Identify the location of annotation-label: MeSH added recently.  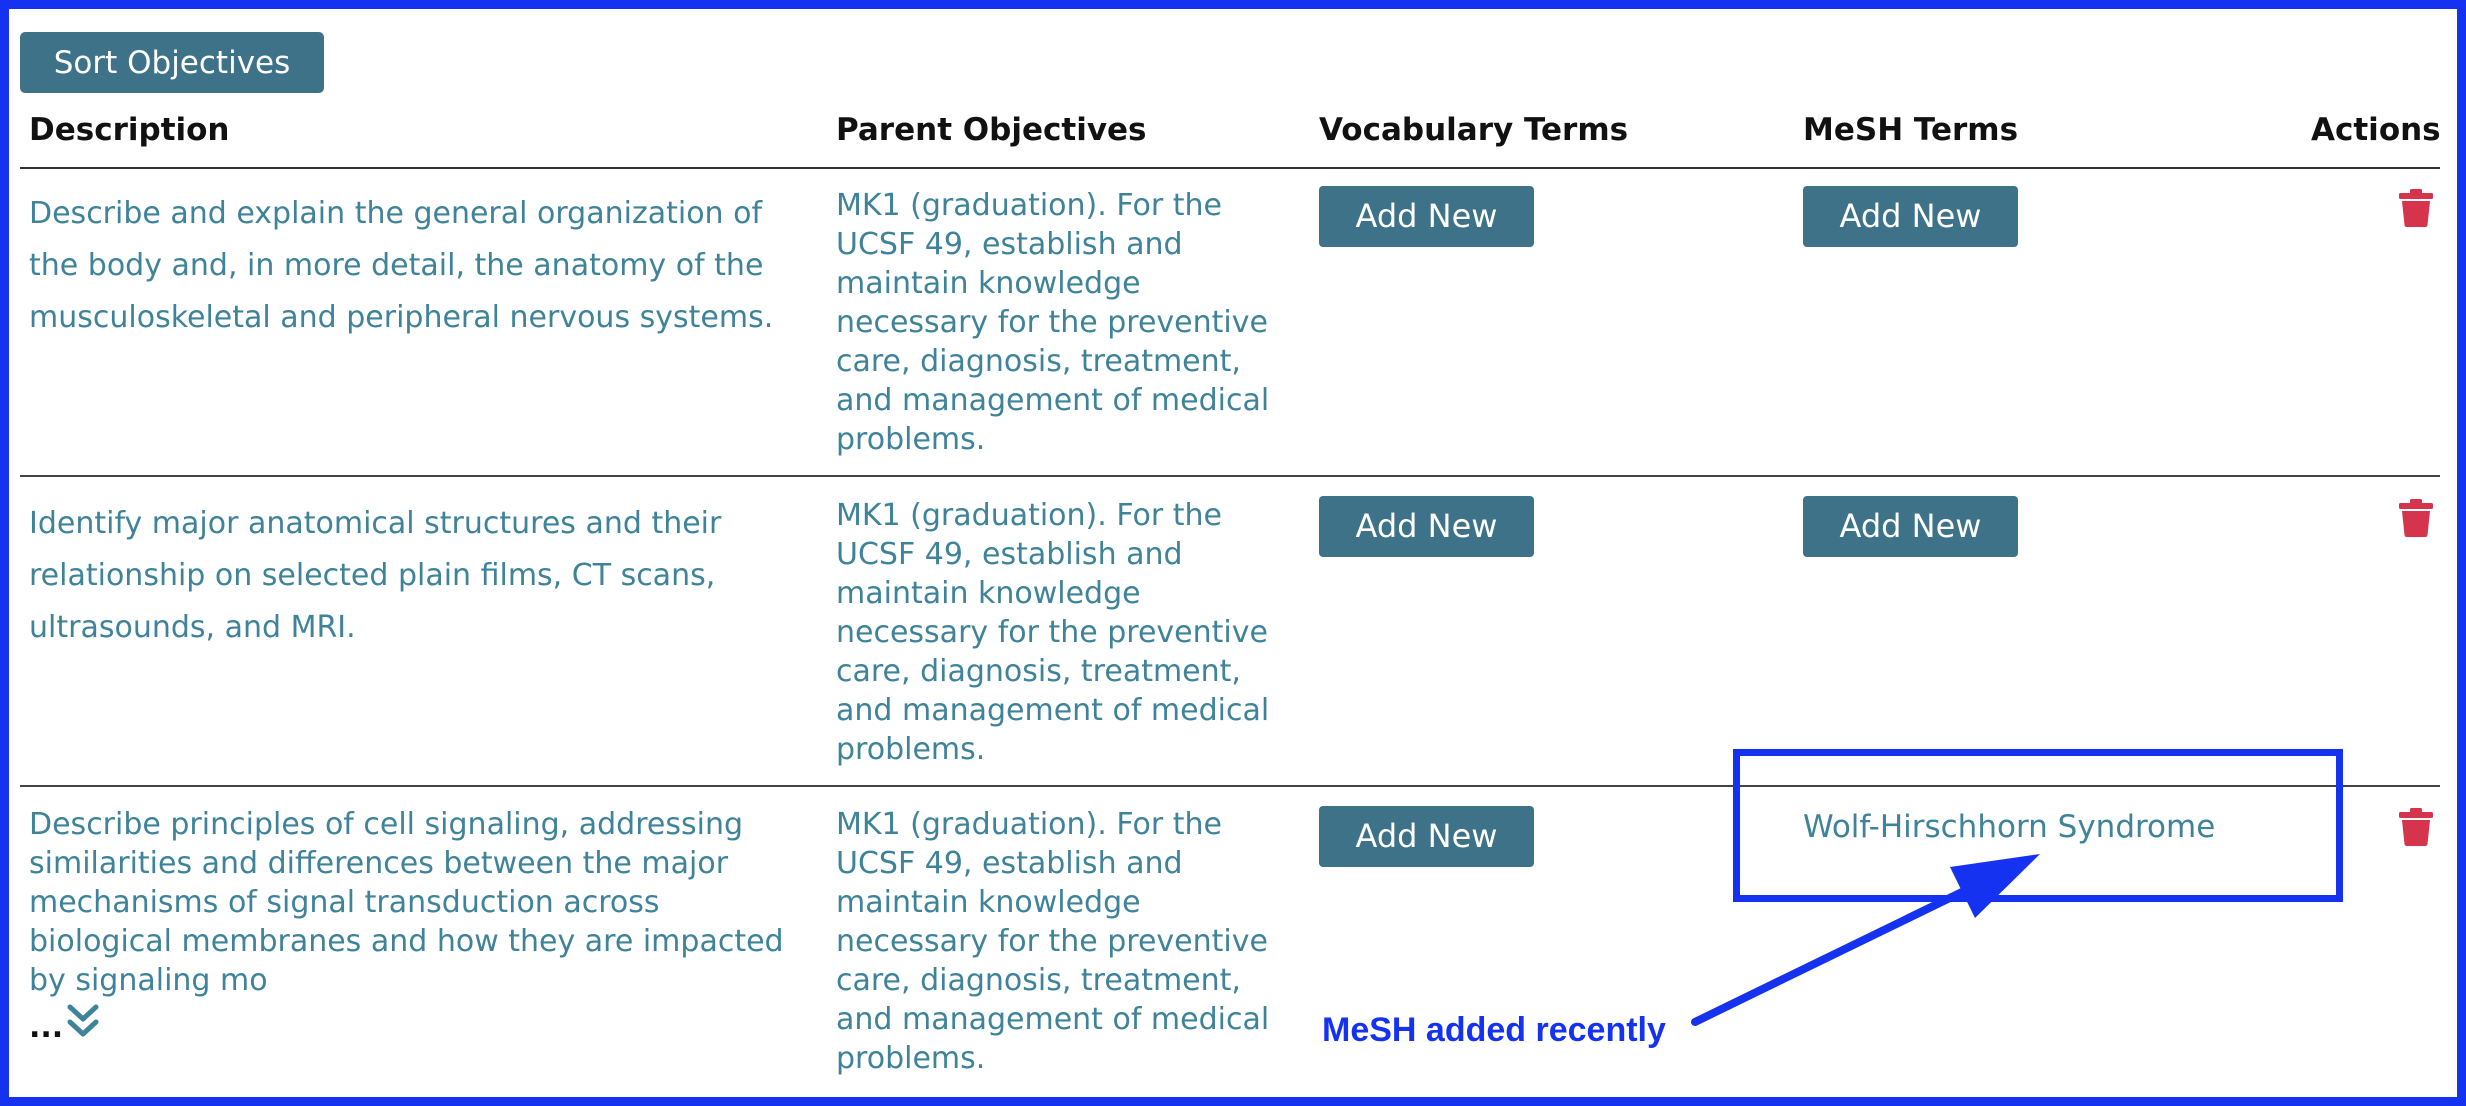
(1494, 1030).